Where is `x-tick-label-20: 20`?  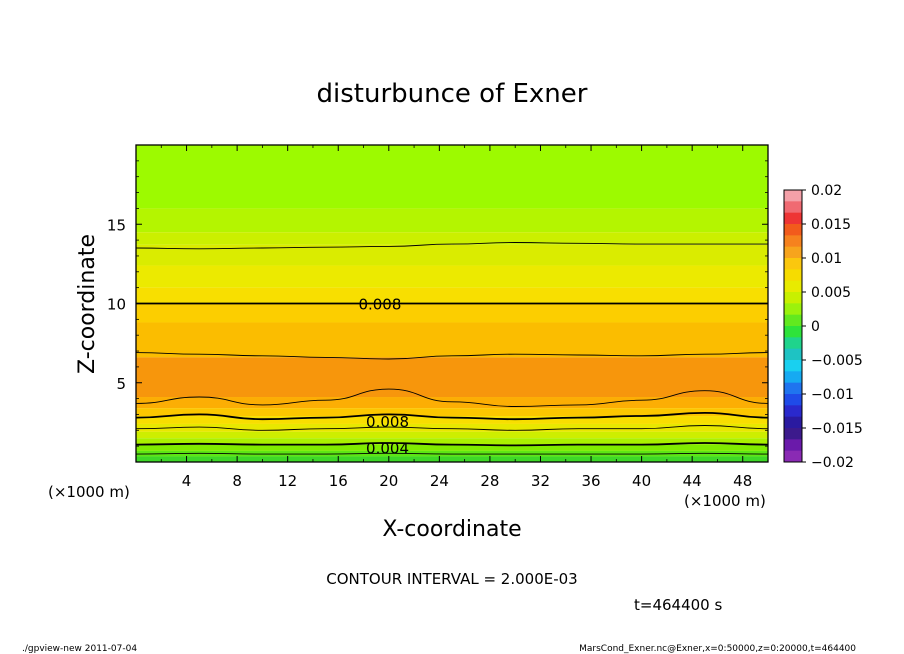 x-tick-label-20: 20 is located at coordinates (388, 481).